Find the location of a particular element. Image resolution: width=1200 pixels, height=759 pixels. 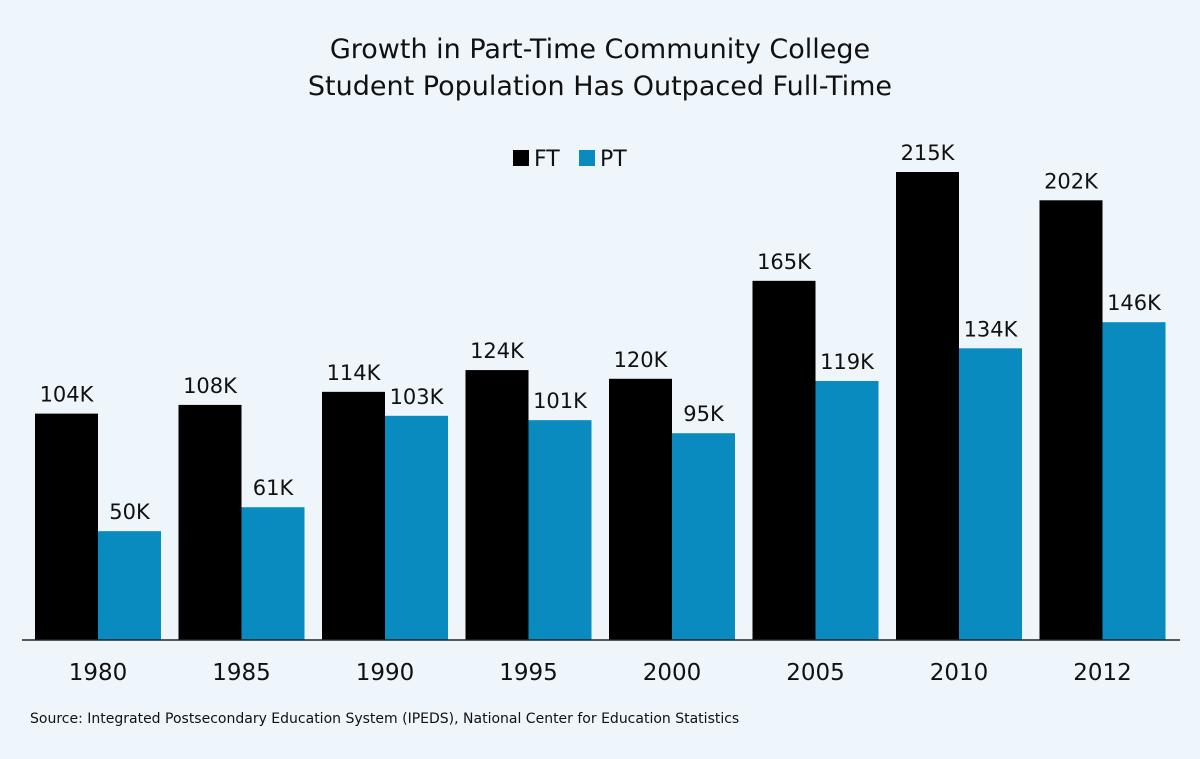

bar-pt-1990 is located at coordinates (416, 527).